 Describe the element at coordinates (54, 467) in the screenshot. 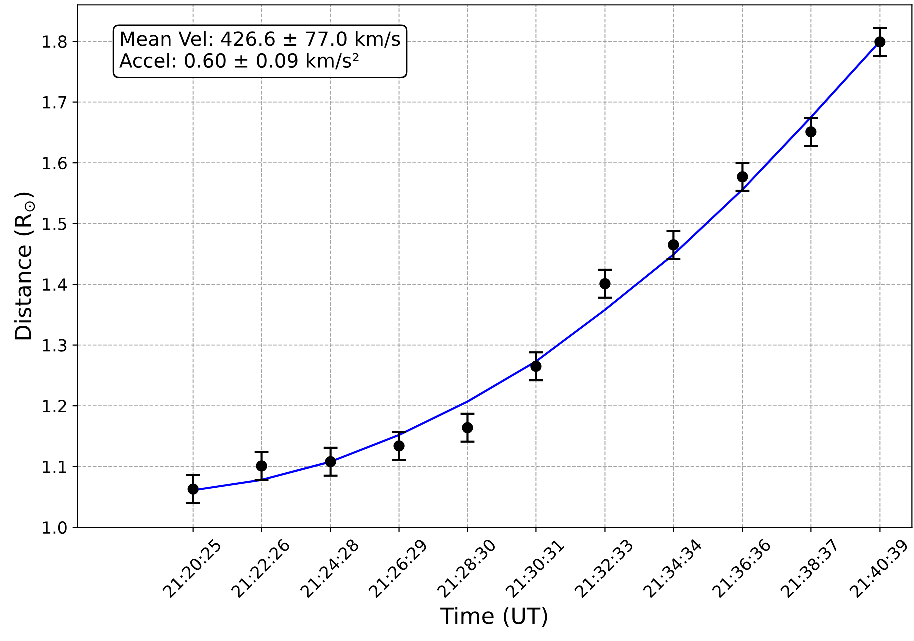

I see `y-tick-label: 1.1` at that location.